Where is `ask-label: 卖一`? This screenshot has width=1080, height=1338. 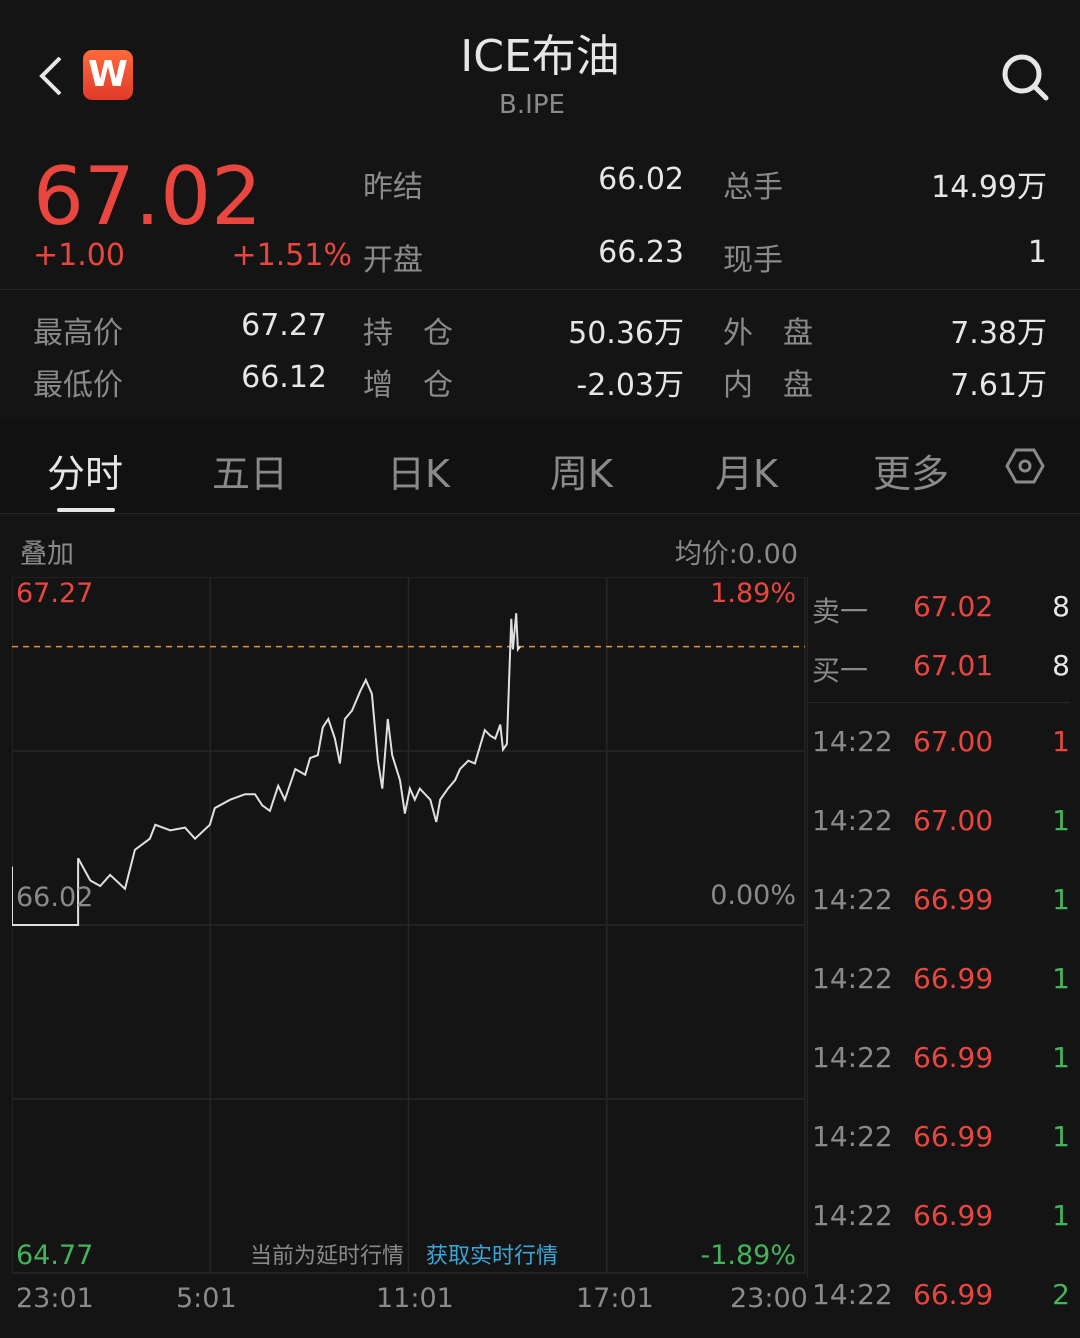 ask-label: 卖一 is located at coordinates (840, 611).